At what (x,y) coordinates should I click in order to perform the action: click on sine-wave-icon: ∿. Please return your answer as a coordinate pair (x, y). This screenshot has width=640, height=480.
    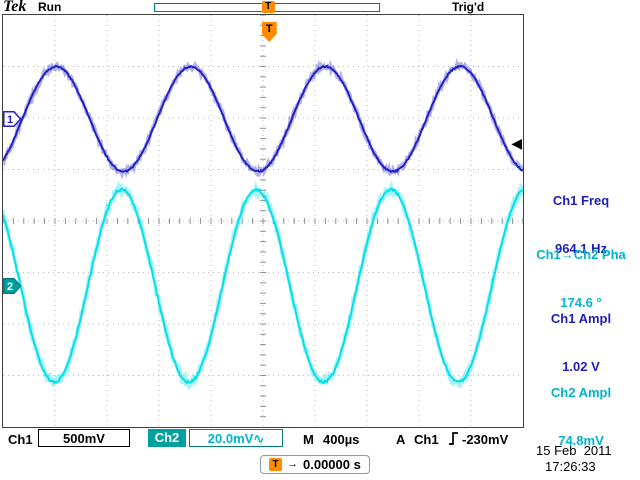
    Looking at the image, I should click on (259, 438).